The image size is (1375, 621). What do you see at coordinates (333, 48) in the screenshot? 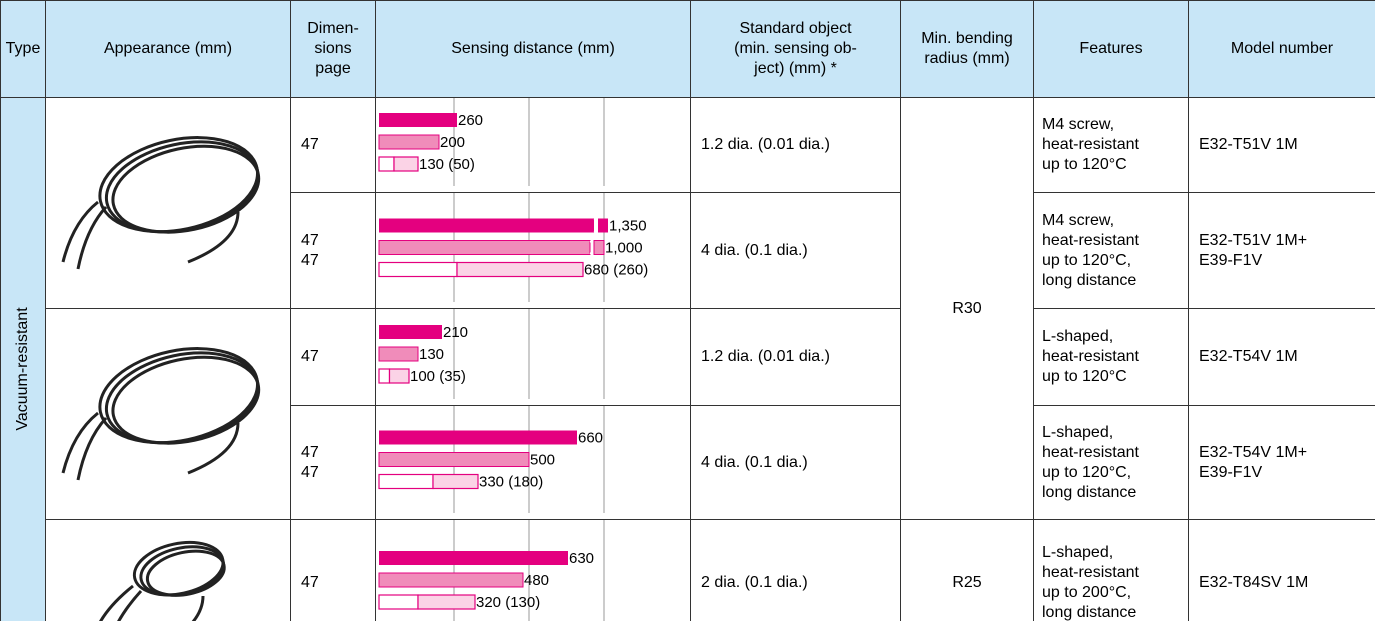
I see `text-line: sions` at bounding box center [333, 48].